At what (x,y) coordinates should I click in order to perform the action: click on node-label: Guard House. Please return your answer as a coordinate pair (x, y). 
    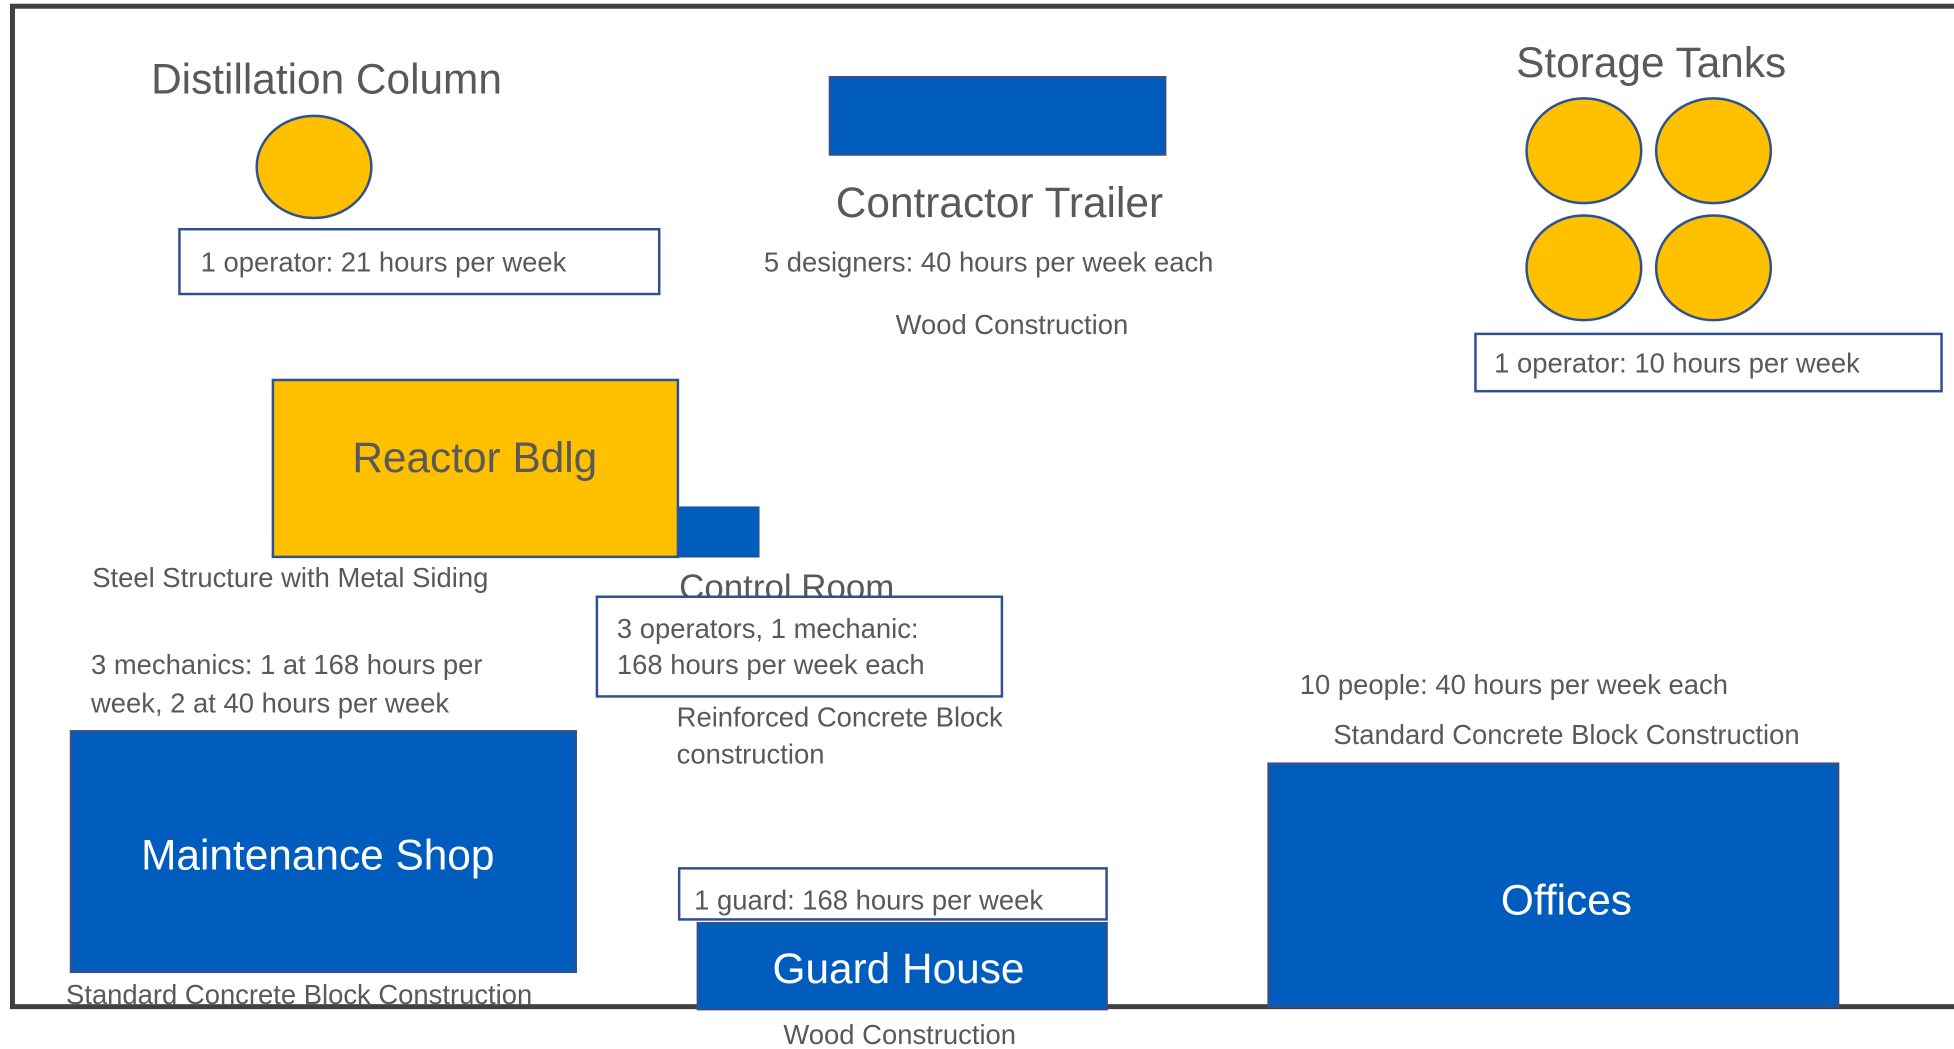
    Looking at the image, I should click on (898, 968).